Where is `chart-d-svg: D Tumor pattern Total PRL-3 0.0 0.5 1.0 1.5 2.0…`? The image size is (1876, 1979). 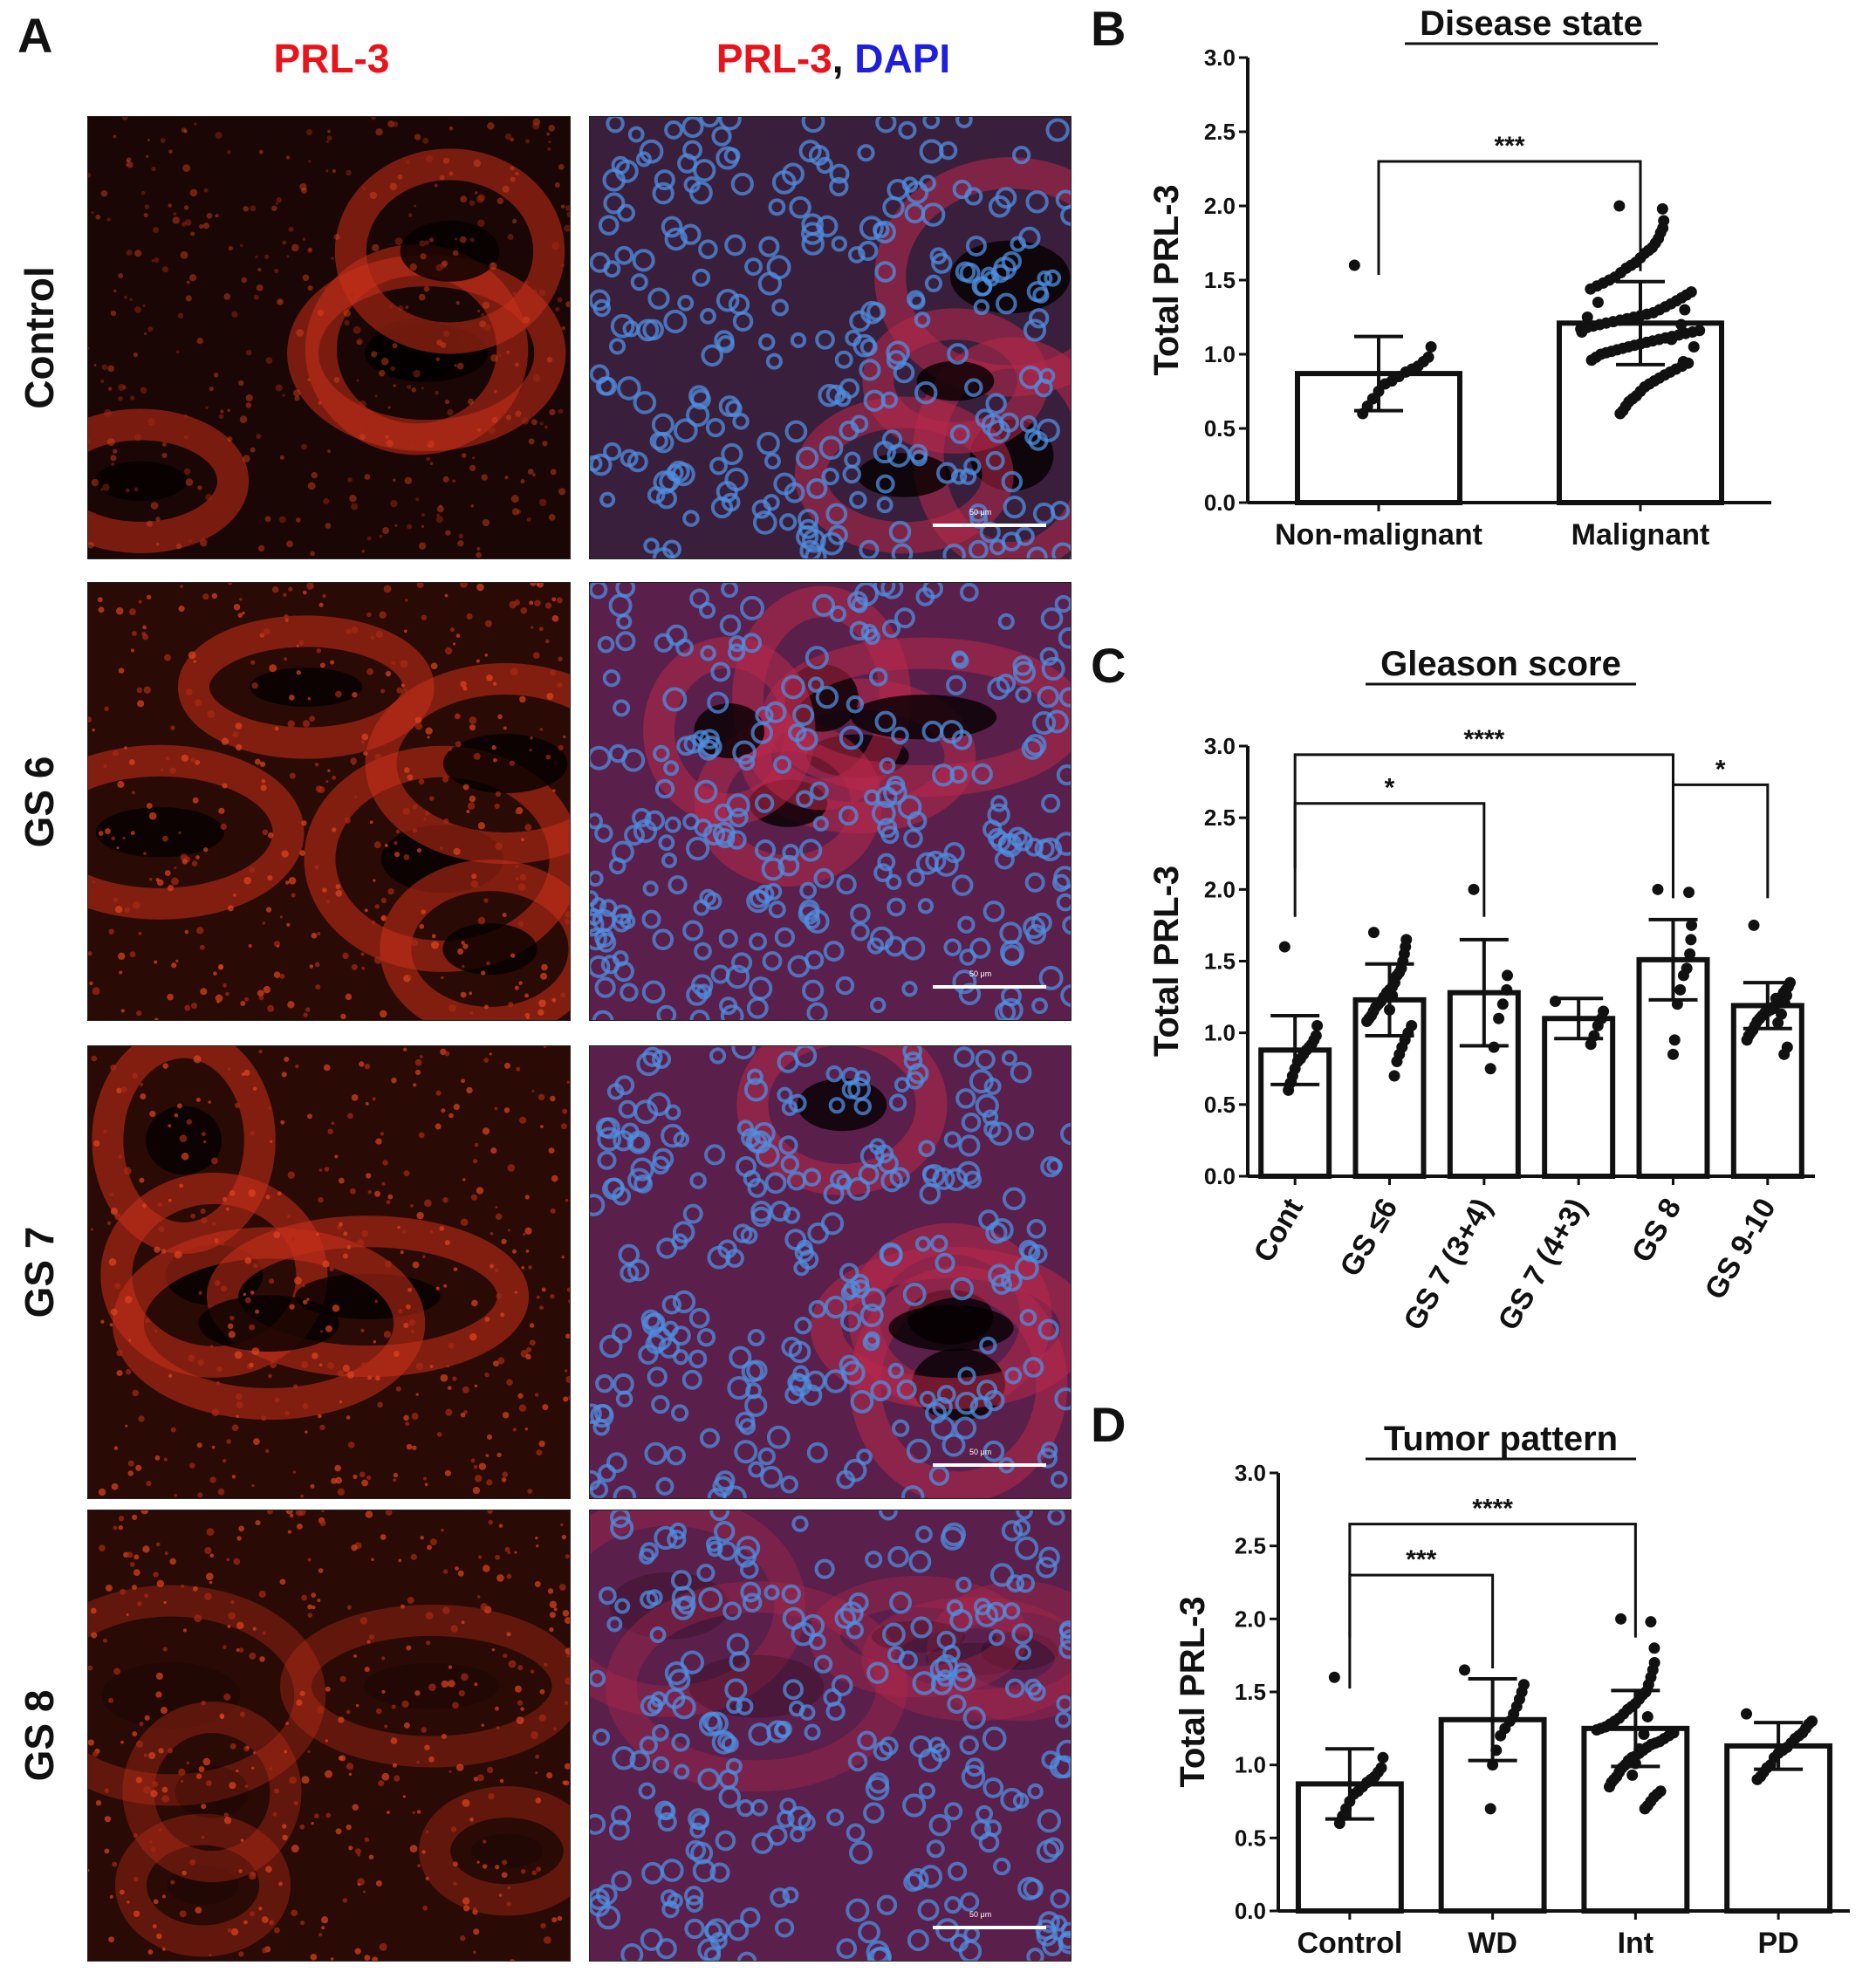 chart-d-svg: D Tumor pattern Total PRL-3 0.0 0.5 1.0 1.5 2.0… is located at coordinates (1470, 1678).